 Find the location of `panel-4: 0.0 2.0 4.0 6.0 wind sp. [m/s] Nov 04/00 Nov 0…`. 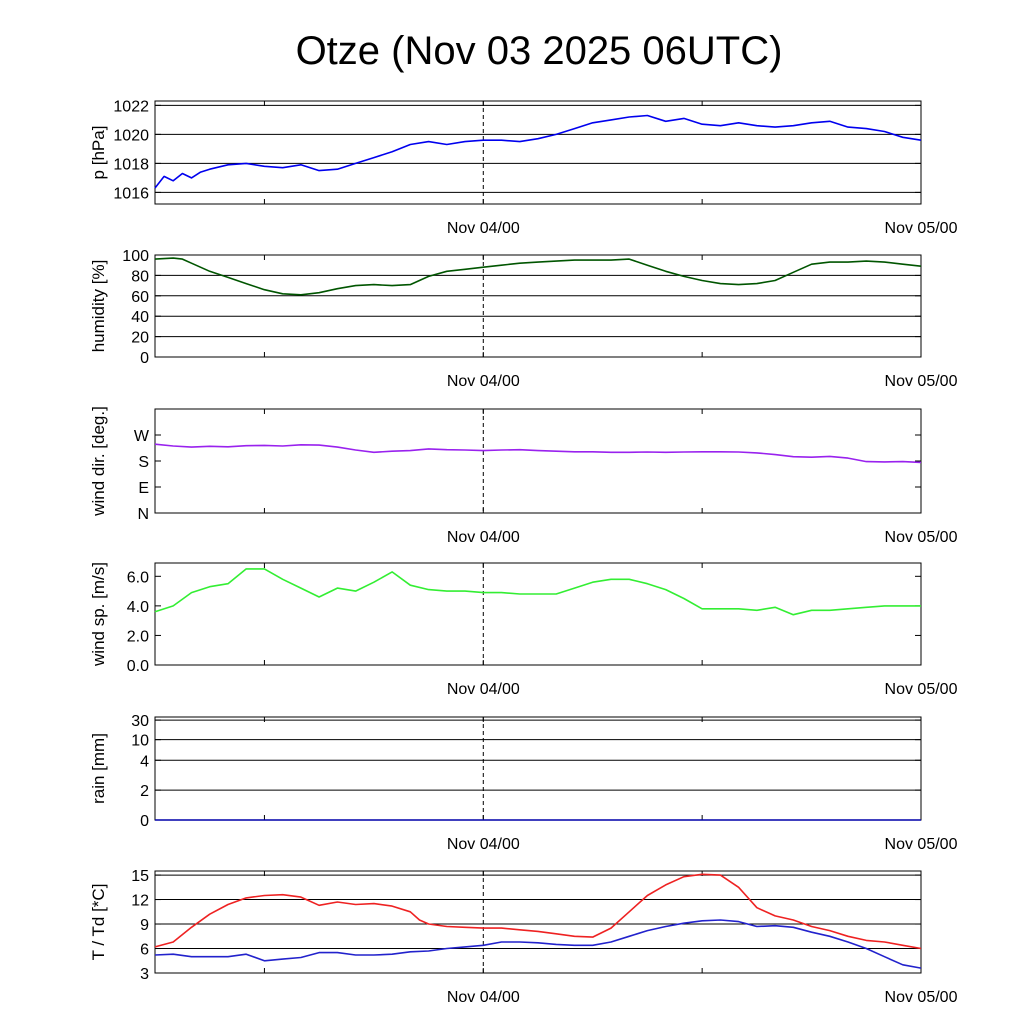

panel-4: 0.0 2.0 4.0 6.0 wind sp. [m/s] Nov 04/00 Nov 0… is located at coordinates (523, 630).